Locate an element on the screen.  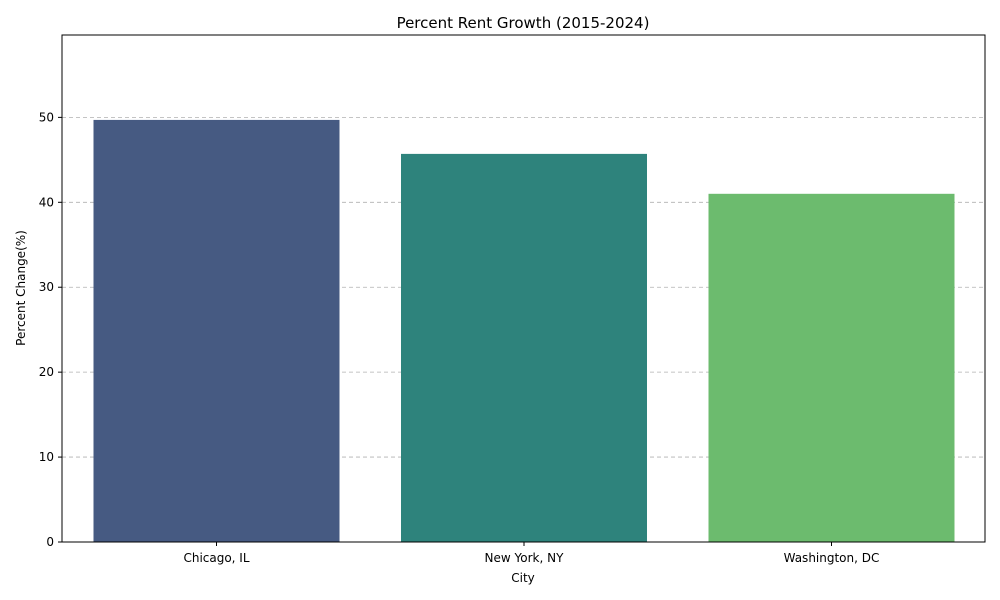
y-axis-ticks: 0 10 20 30 40 50 is located at coordinates (50, 329).